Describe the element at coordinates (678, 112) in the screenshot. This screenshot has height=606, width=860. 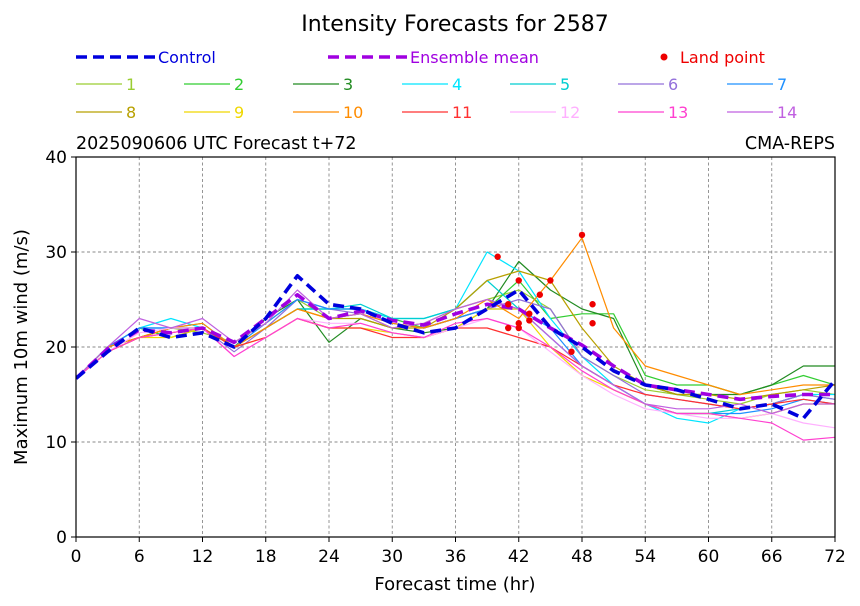
I see `legend-label: 13` at that location.